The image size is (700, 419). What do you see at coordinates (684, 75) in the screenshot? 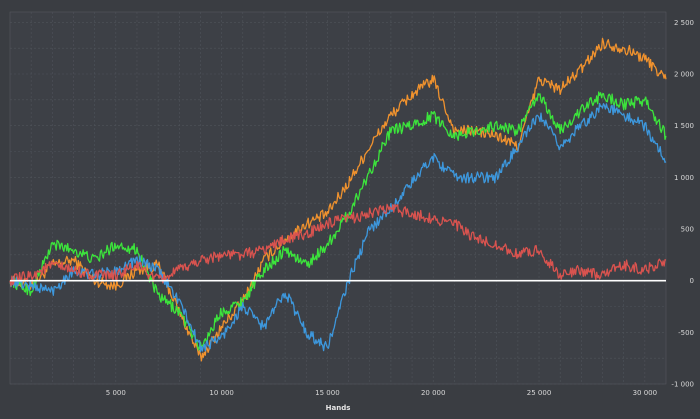
I see `y-tick-label: 2 000` at bounding box center [684, 75].